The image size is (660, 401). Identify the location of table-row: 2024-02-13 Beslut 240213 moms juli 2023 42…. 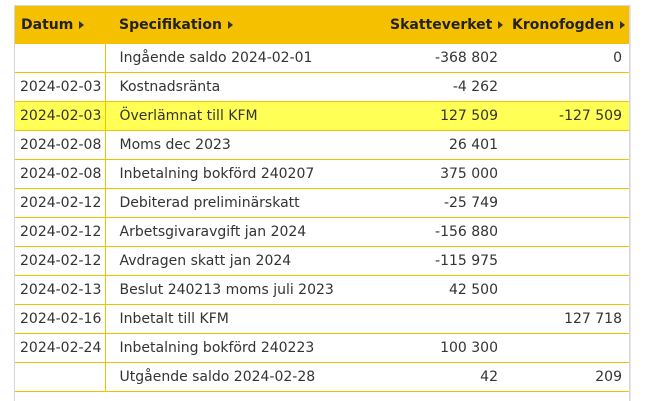
(322, 290).